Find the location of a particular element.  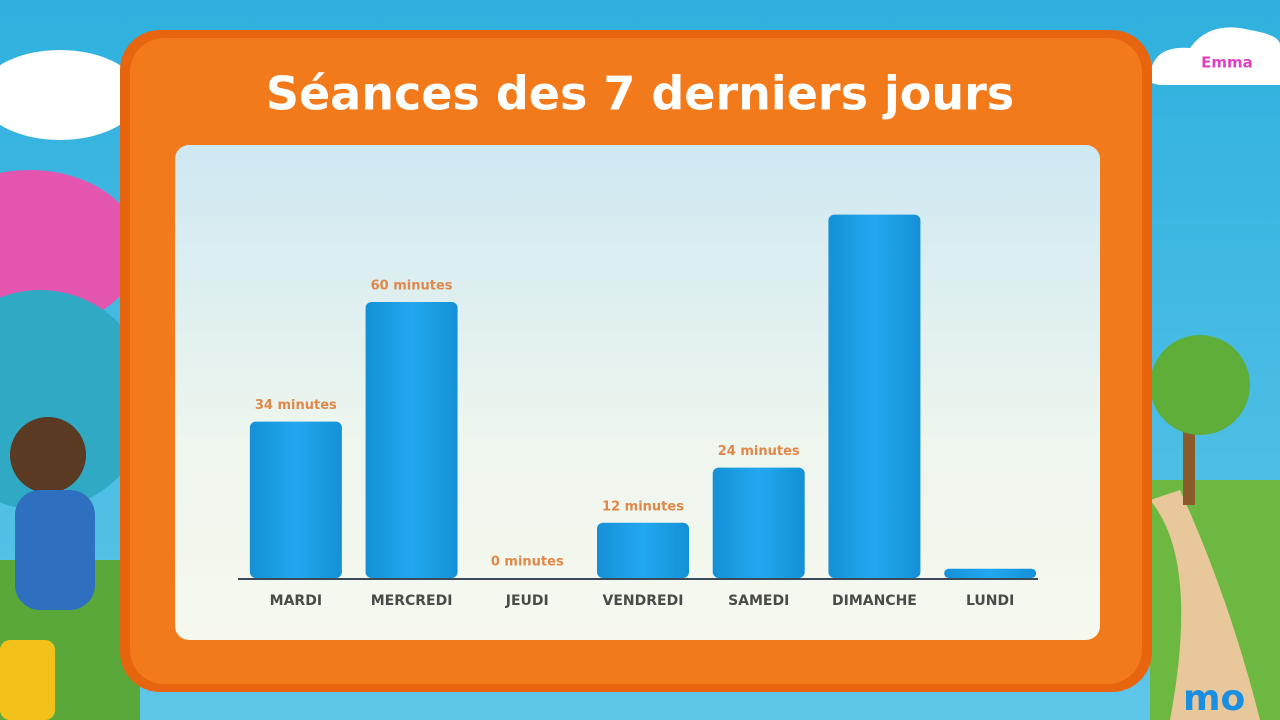

path is located at coordinates (1205, 605).